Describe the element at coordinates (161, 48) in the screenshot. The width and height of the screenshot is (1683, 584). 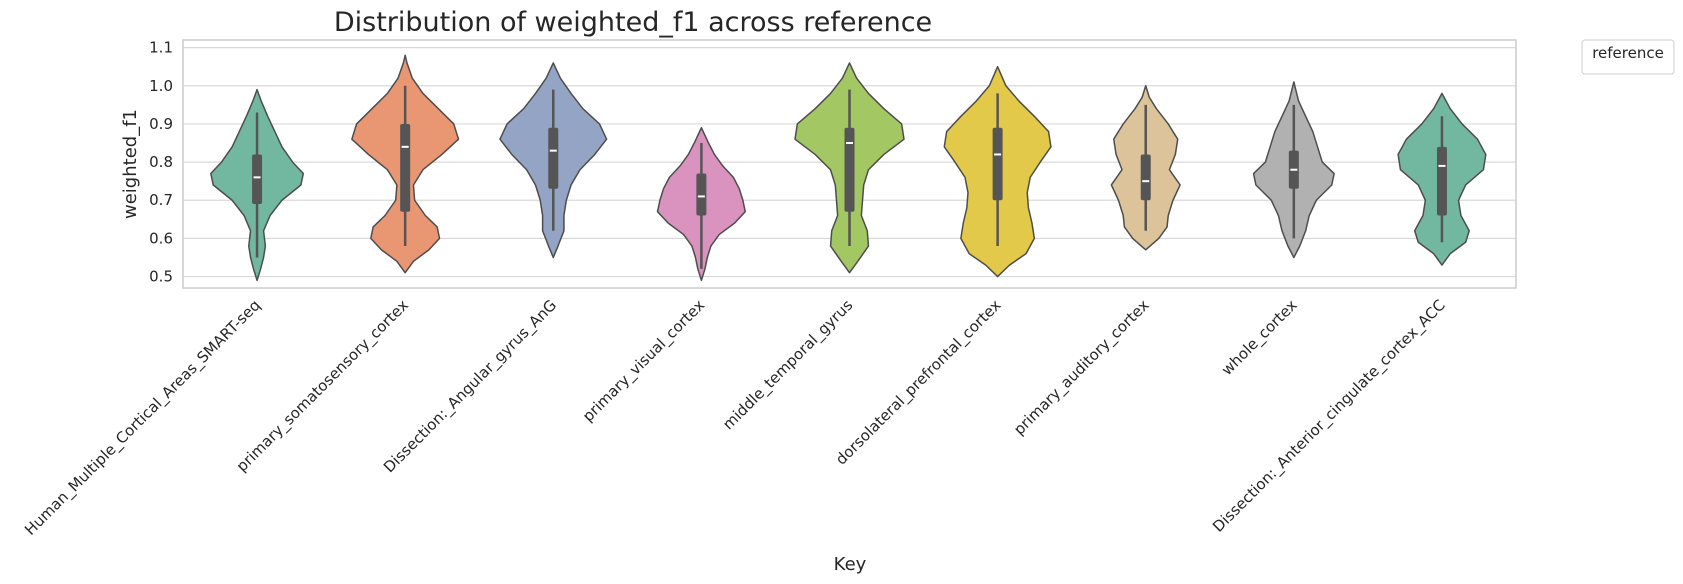
I see `y-tick-label: 1.1` at that location.